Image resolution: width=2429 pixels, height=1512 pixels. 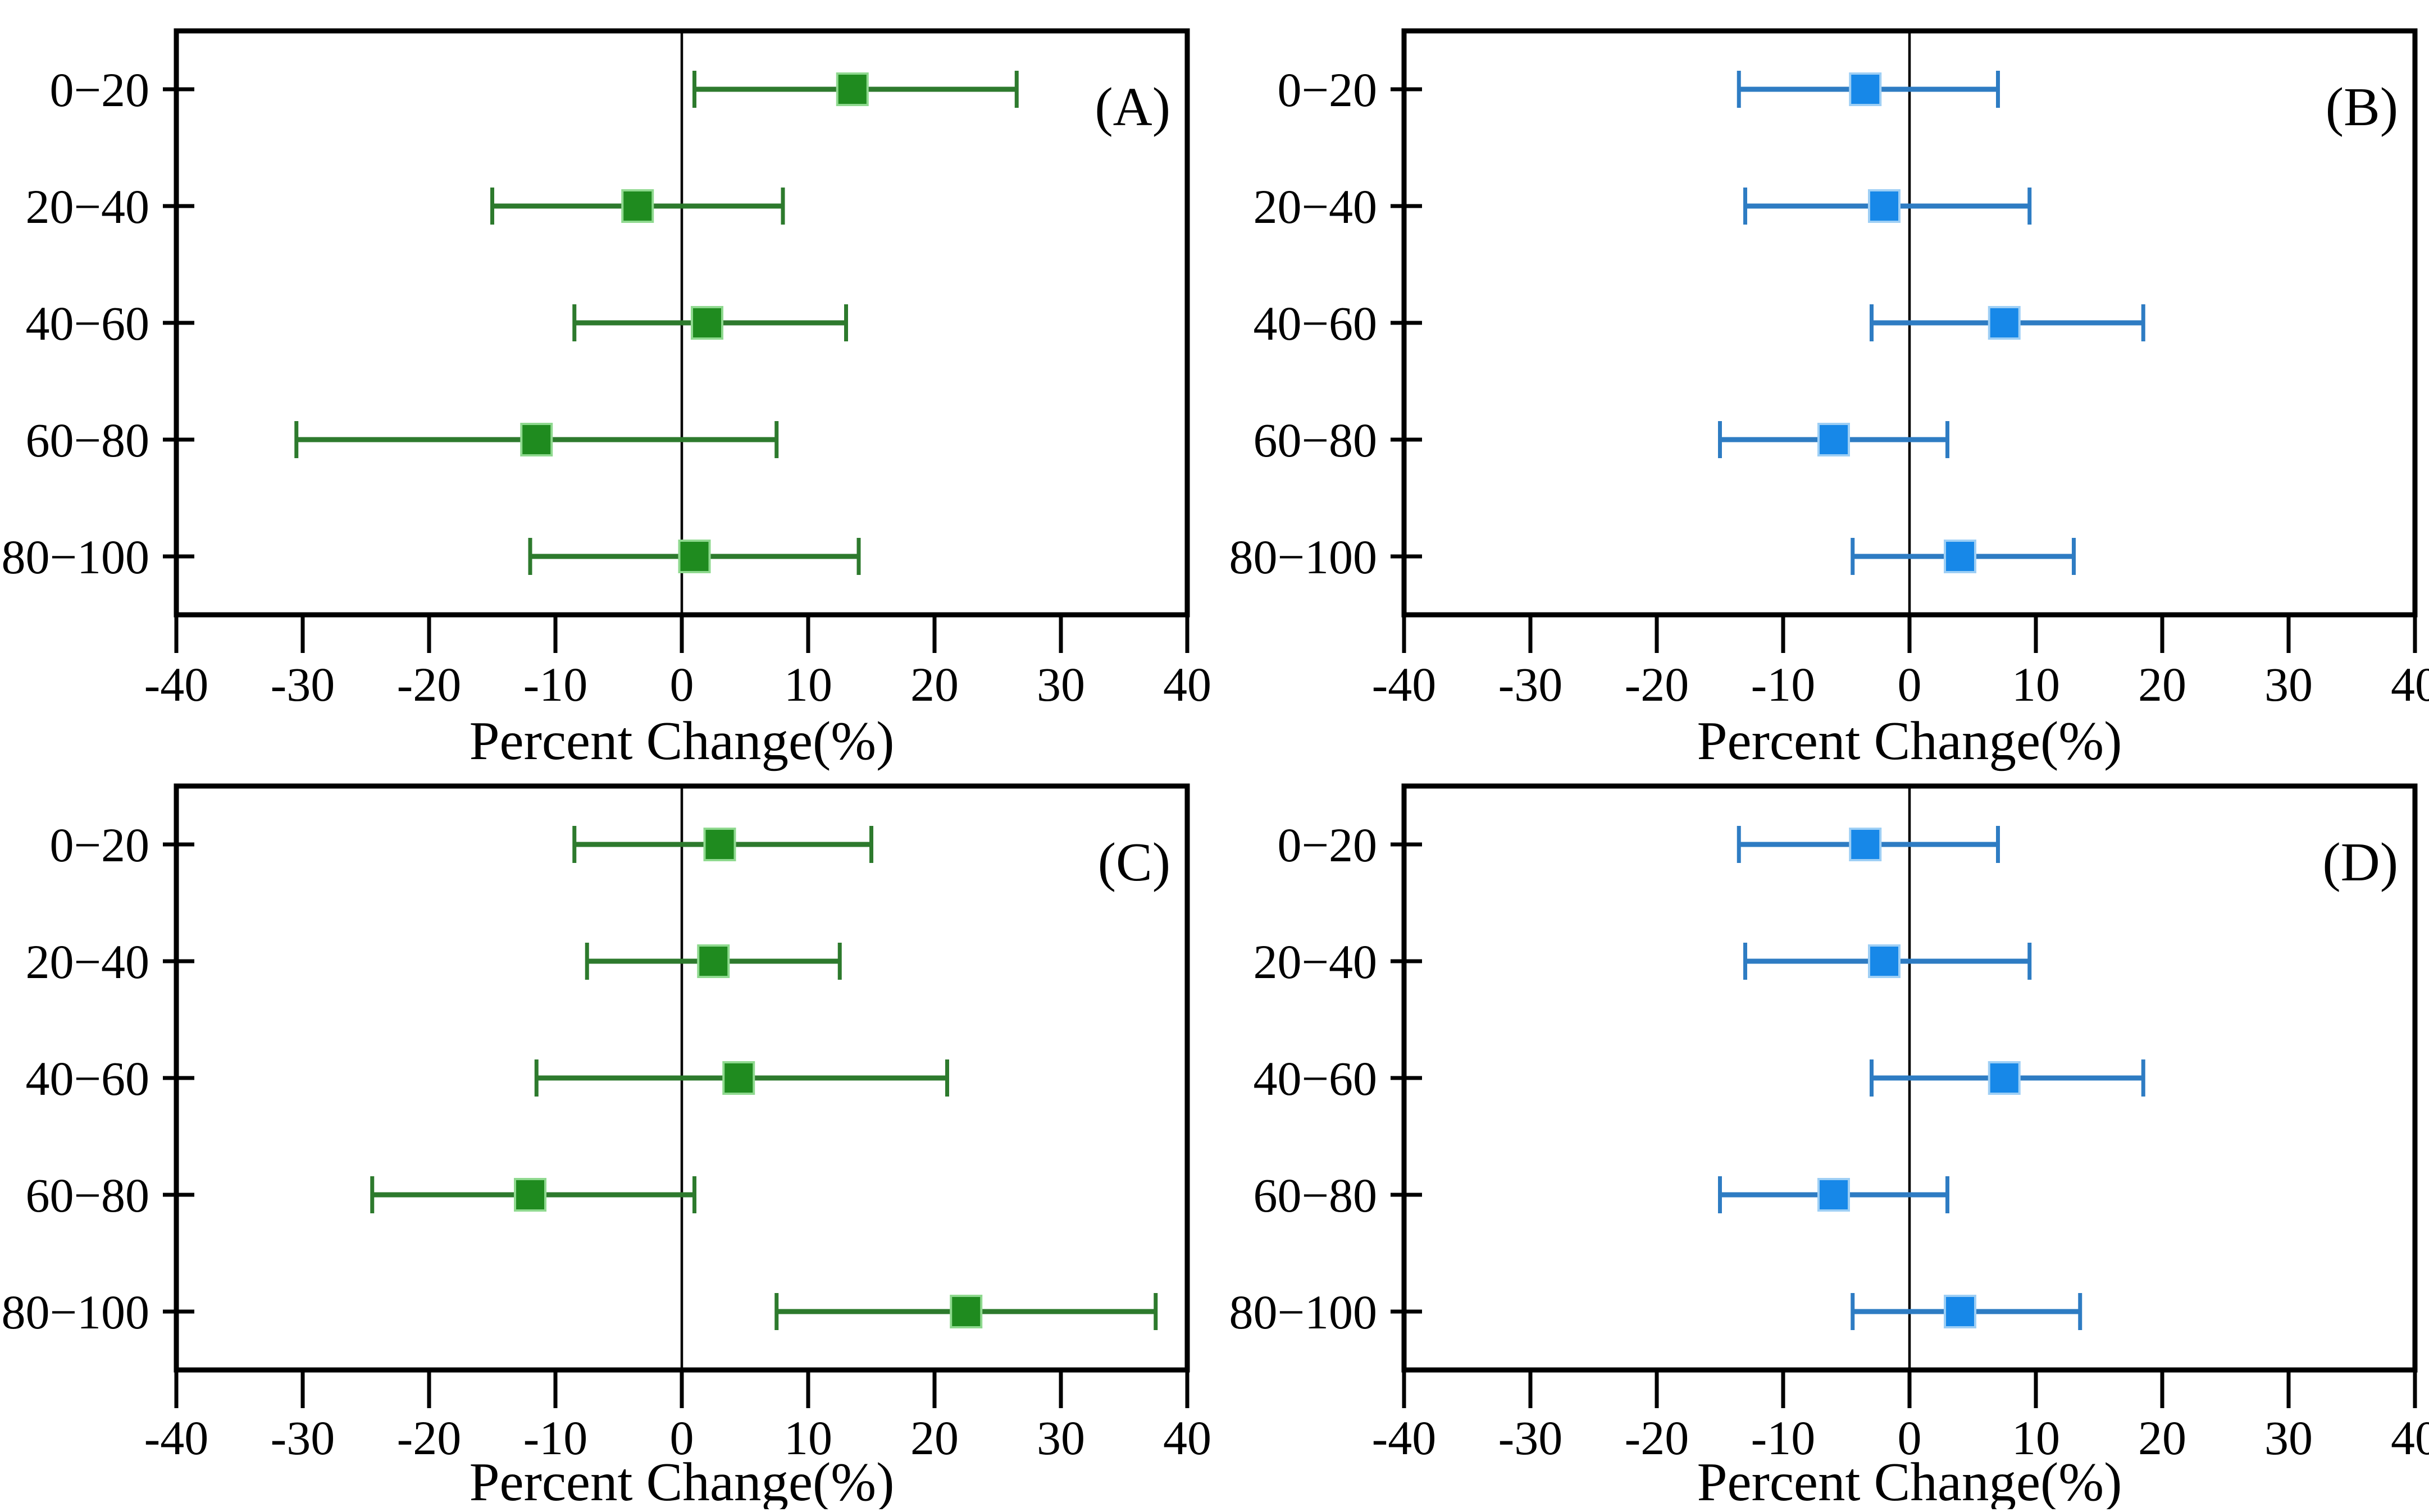 I want to click on panel-letter: (B), so click(x=2362, y=107).